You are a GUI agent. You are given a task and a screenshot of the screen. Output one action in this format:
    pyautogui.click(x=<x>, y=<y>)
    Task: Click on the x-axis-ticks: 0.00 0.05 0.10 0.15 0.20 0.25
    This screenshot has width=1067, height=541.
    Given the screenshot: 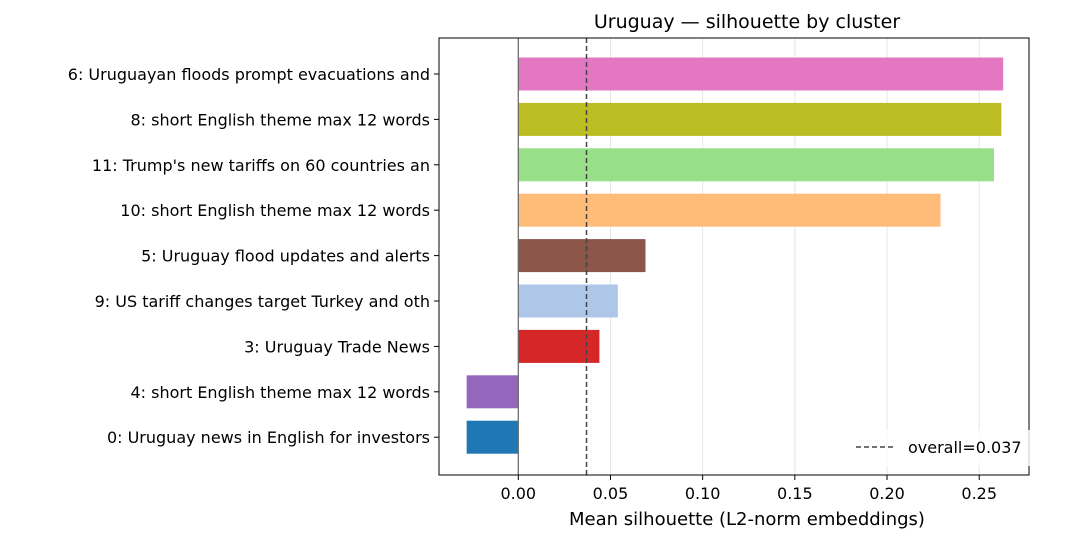 What is the action you would take?
    pyautogui.click(x=748, y=489)
    